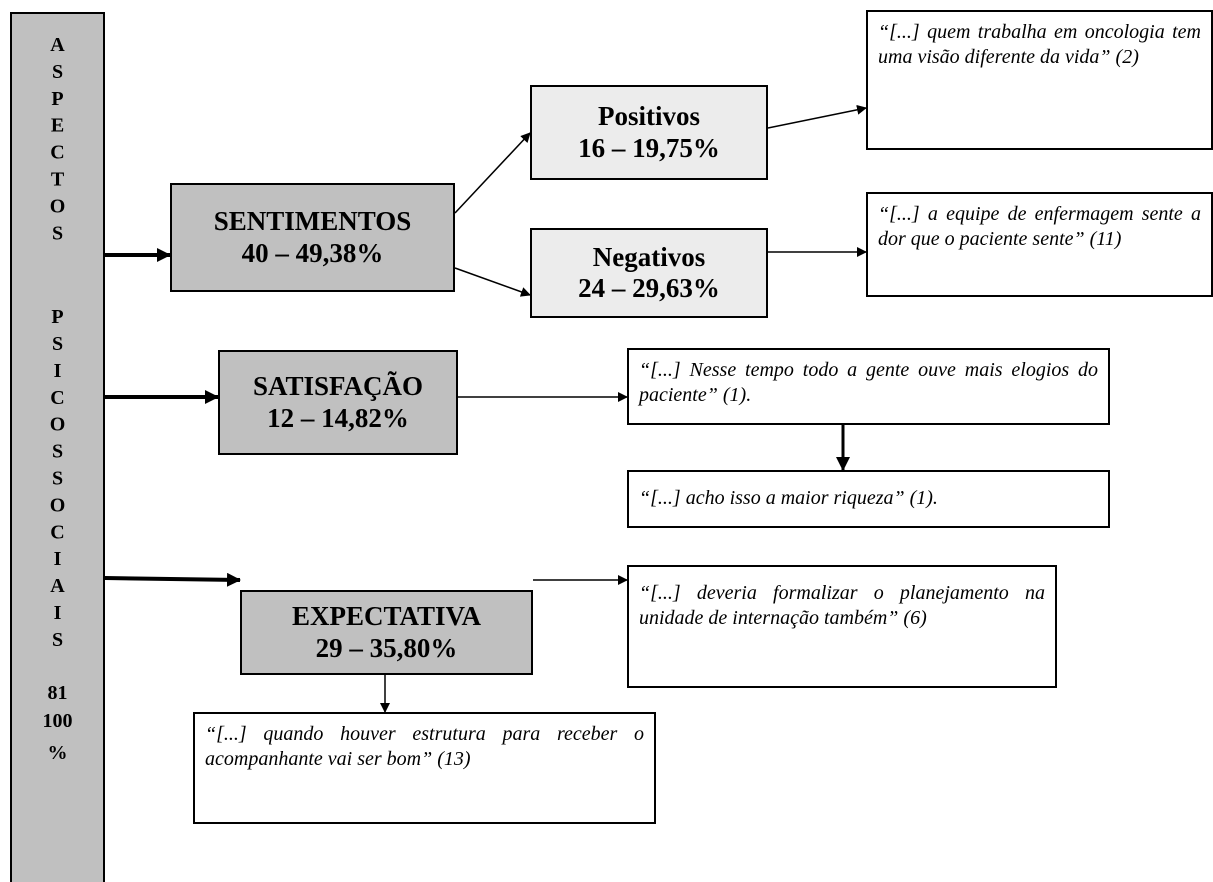 The width and height of the screenshot is (1213, 882). I want to click on node-label: Negativos, so click(649, 256).